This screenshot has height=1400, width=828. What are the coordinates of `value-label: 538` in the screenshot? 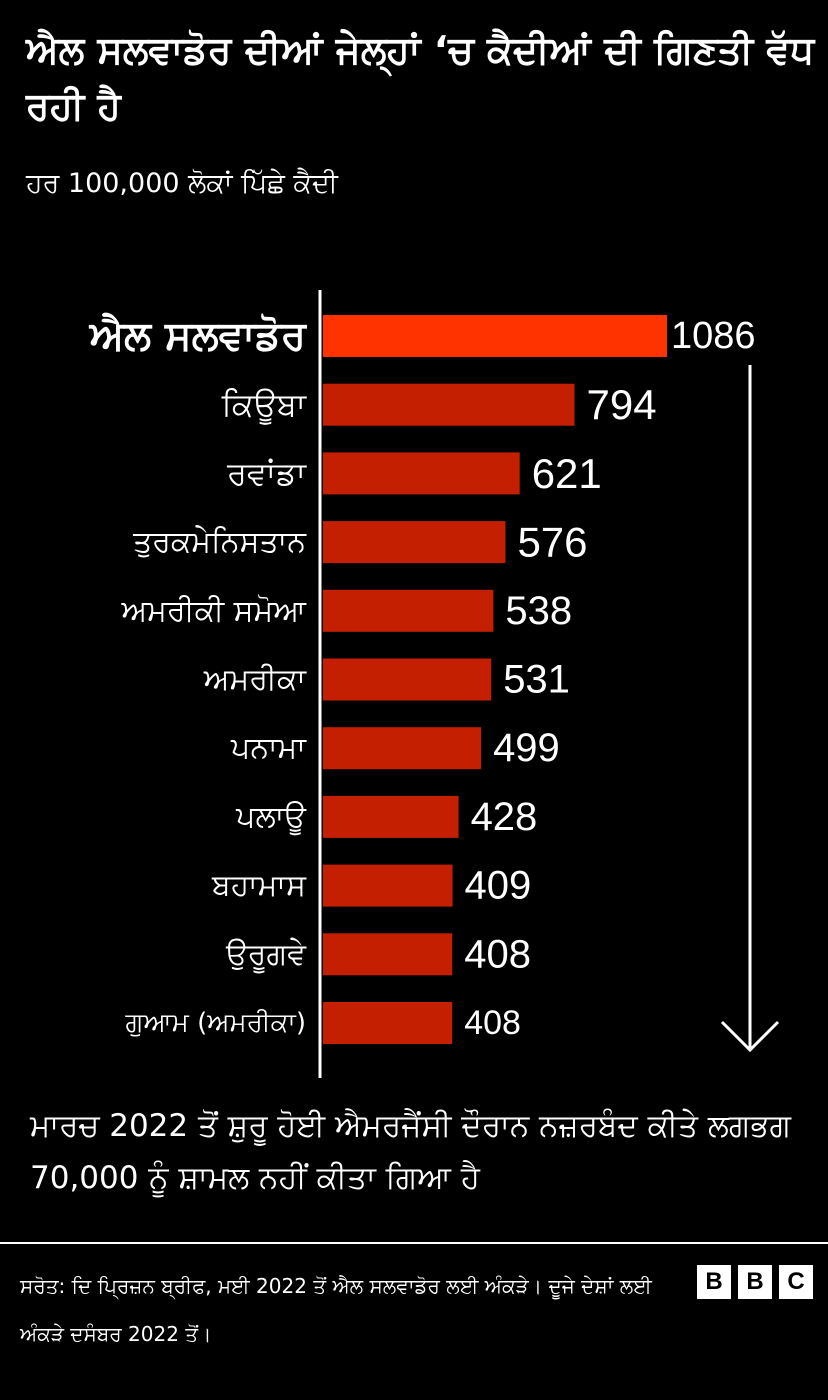 It's located at (538, 611).